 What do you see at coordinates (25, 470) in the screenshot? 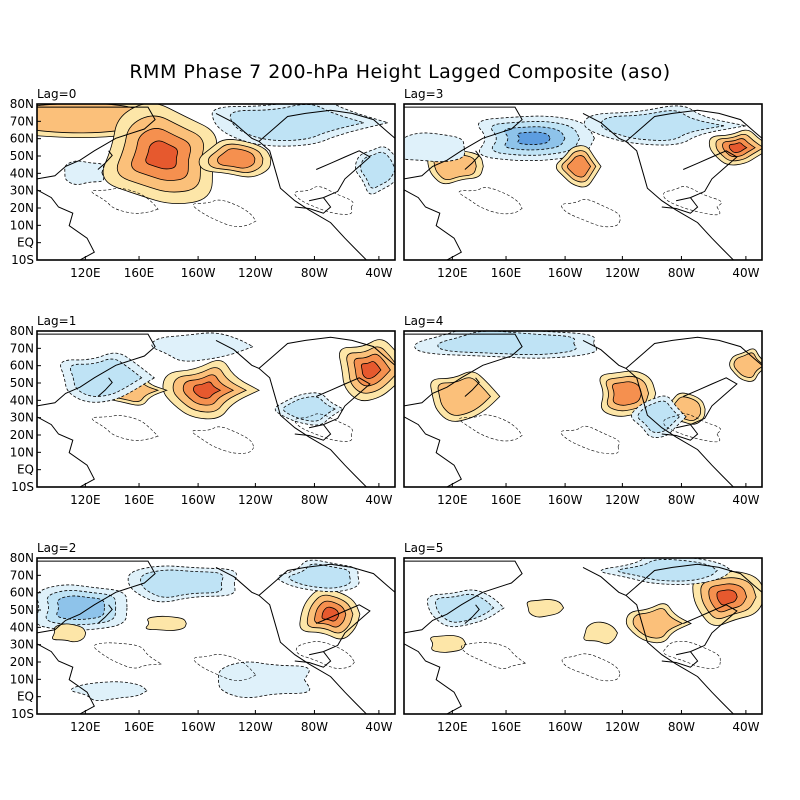
I see `lat-tick-label: EQ` at bounding box center [25, 470].